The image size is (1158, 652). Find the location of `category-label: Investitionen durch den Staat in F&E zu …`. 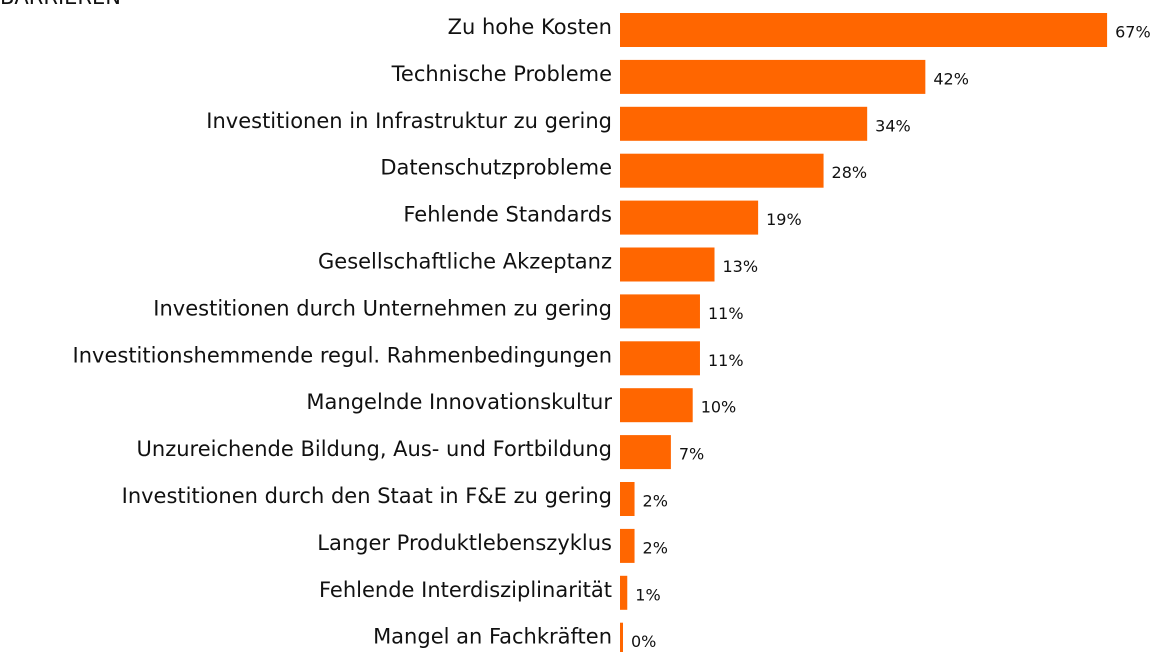

category-label: Investitionen durch den Staat in F&E zu … is located at coordinates (367, 496).